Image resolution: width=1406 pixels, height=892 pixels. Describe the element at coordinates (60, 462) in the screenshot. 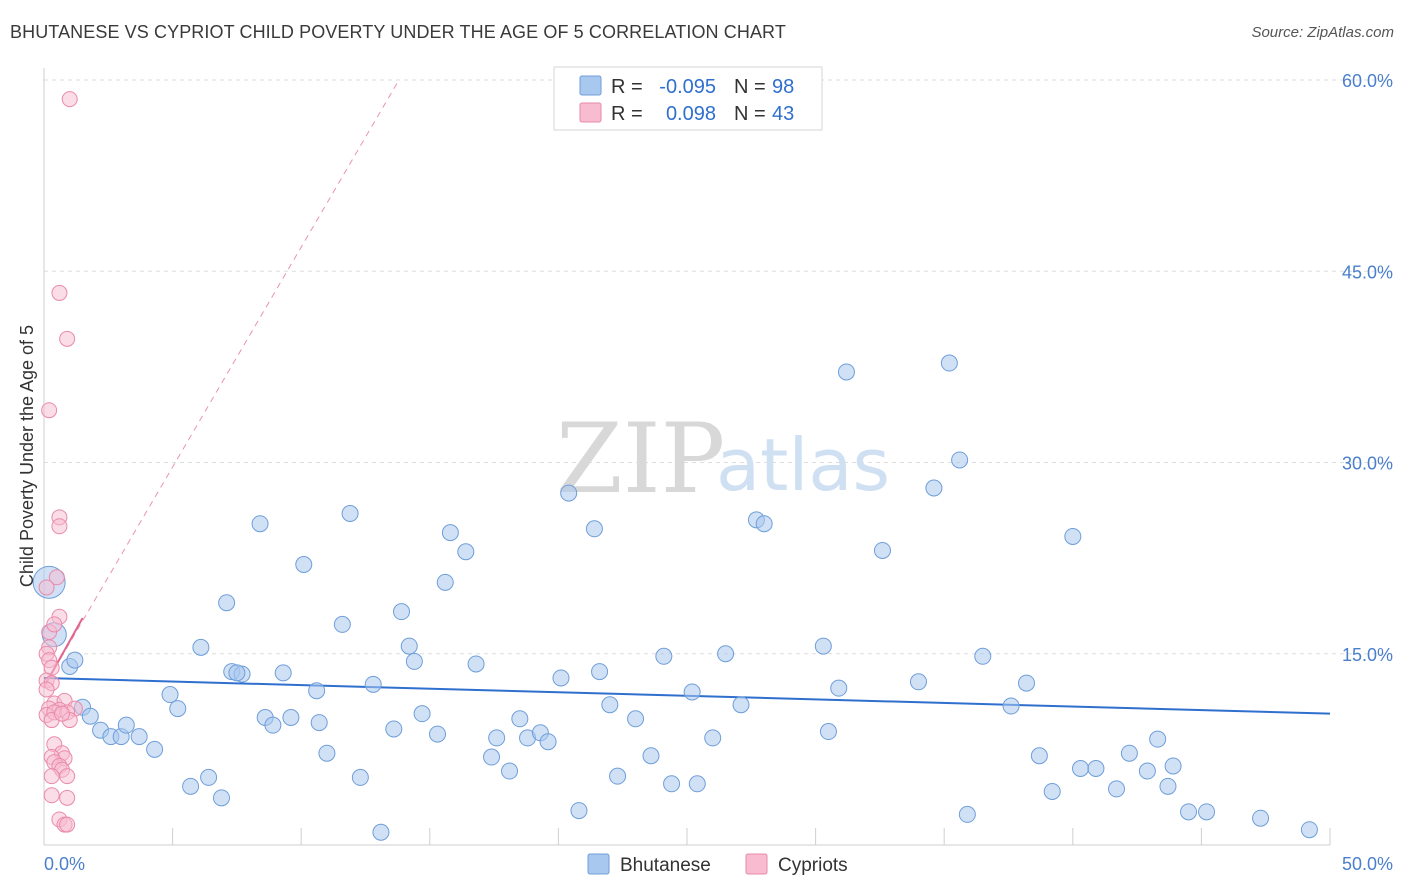

I see `cypriot-points` at that location.